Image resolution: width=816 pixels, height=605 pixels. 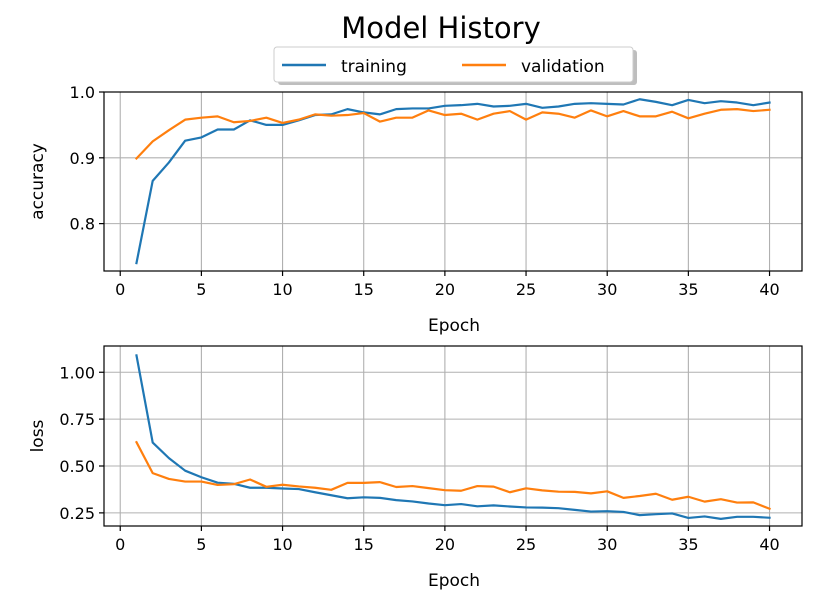 What do you see at coordinates (82, 92) in the screenshot?
I see `accuracy-ytick-label-2: 1.0` at bounding box center [82, 92].